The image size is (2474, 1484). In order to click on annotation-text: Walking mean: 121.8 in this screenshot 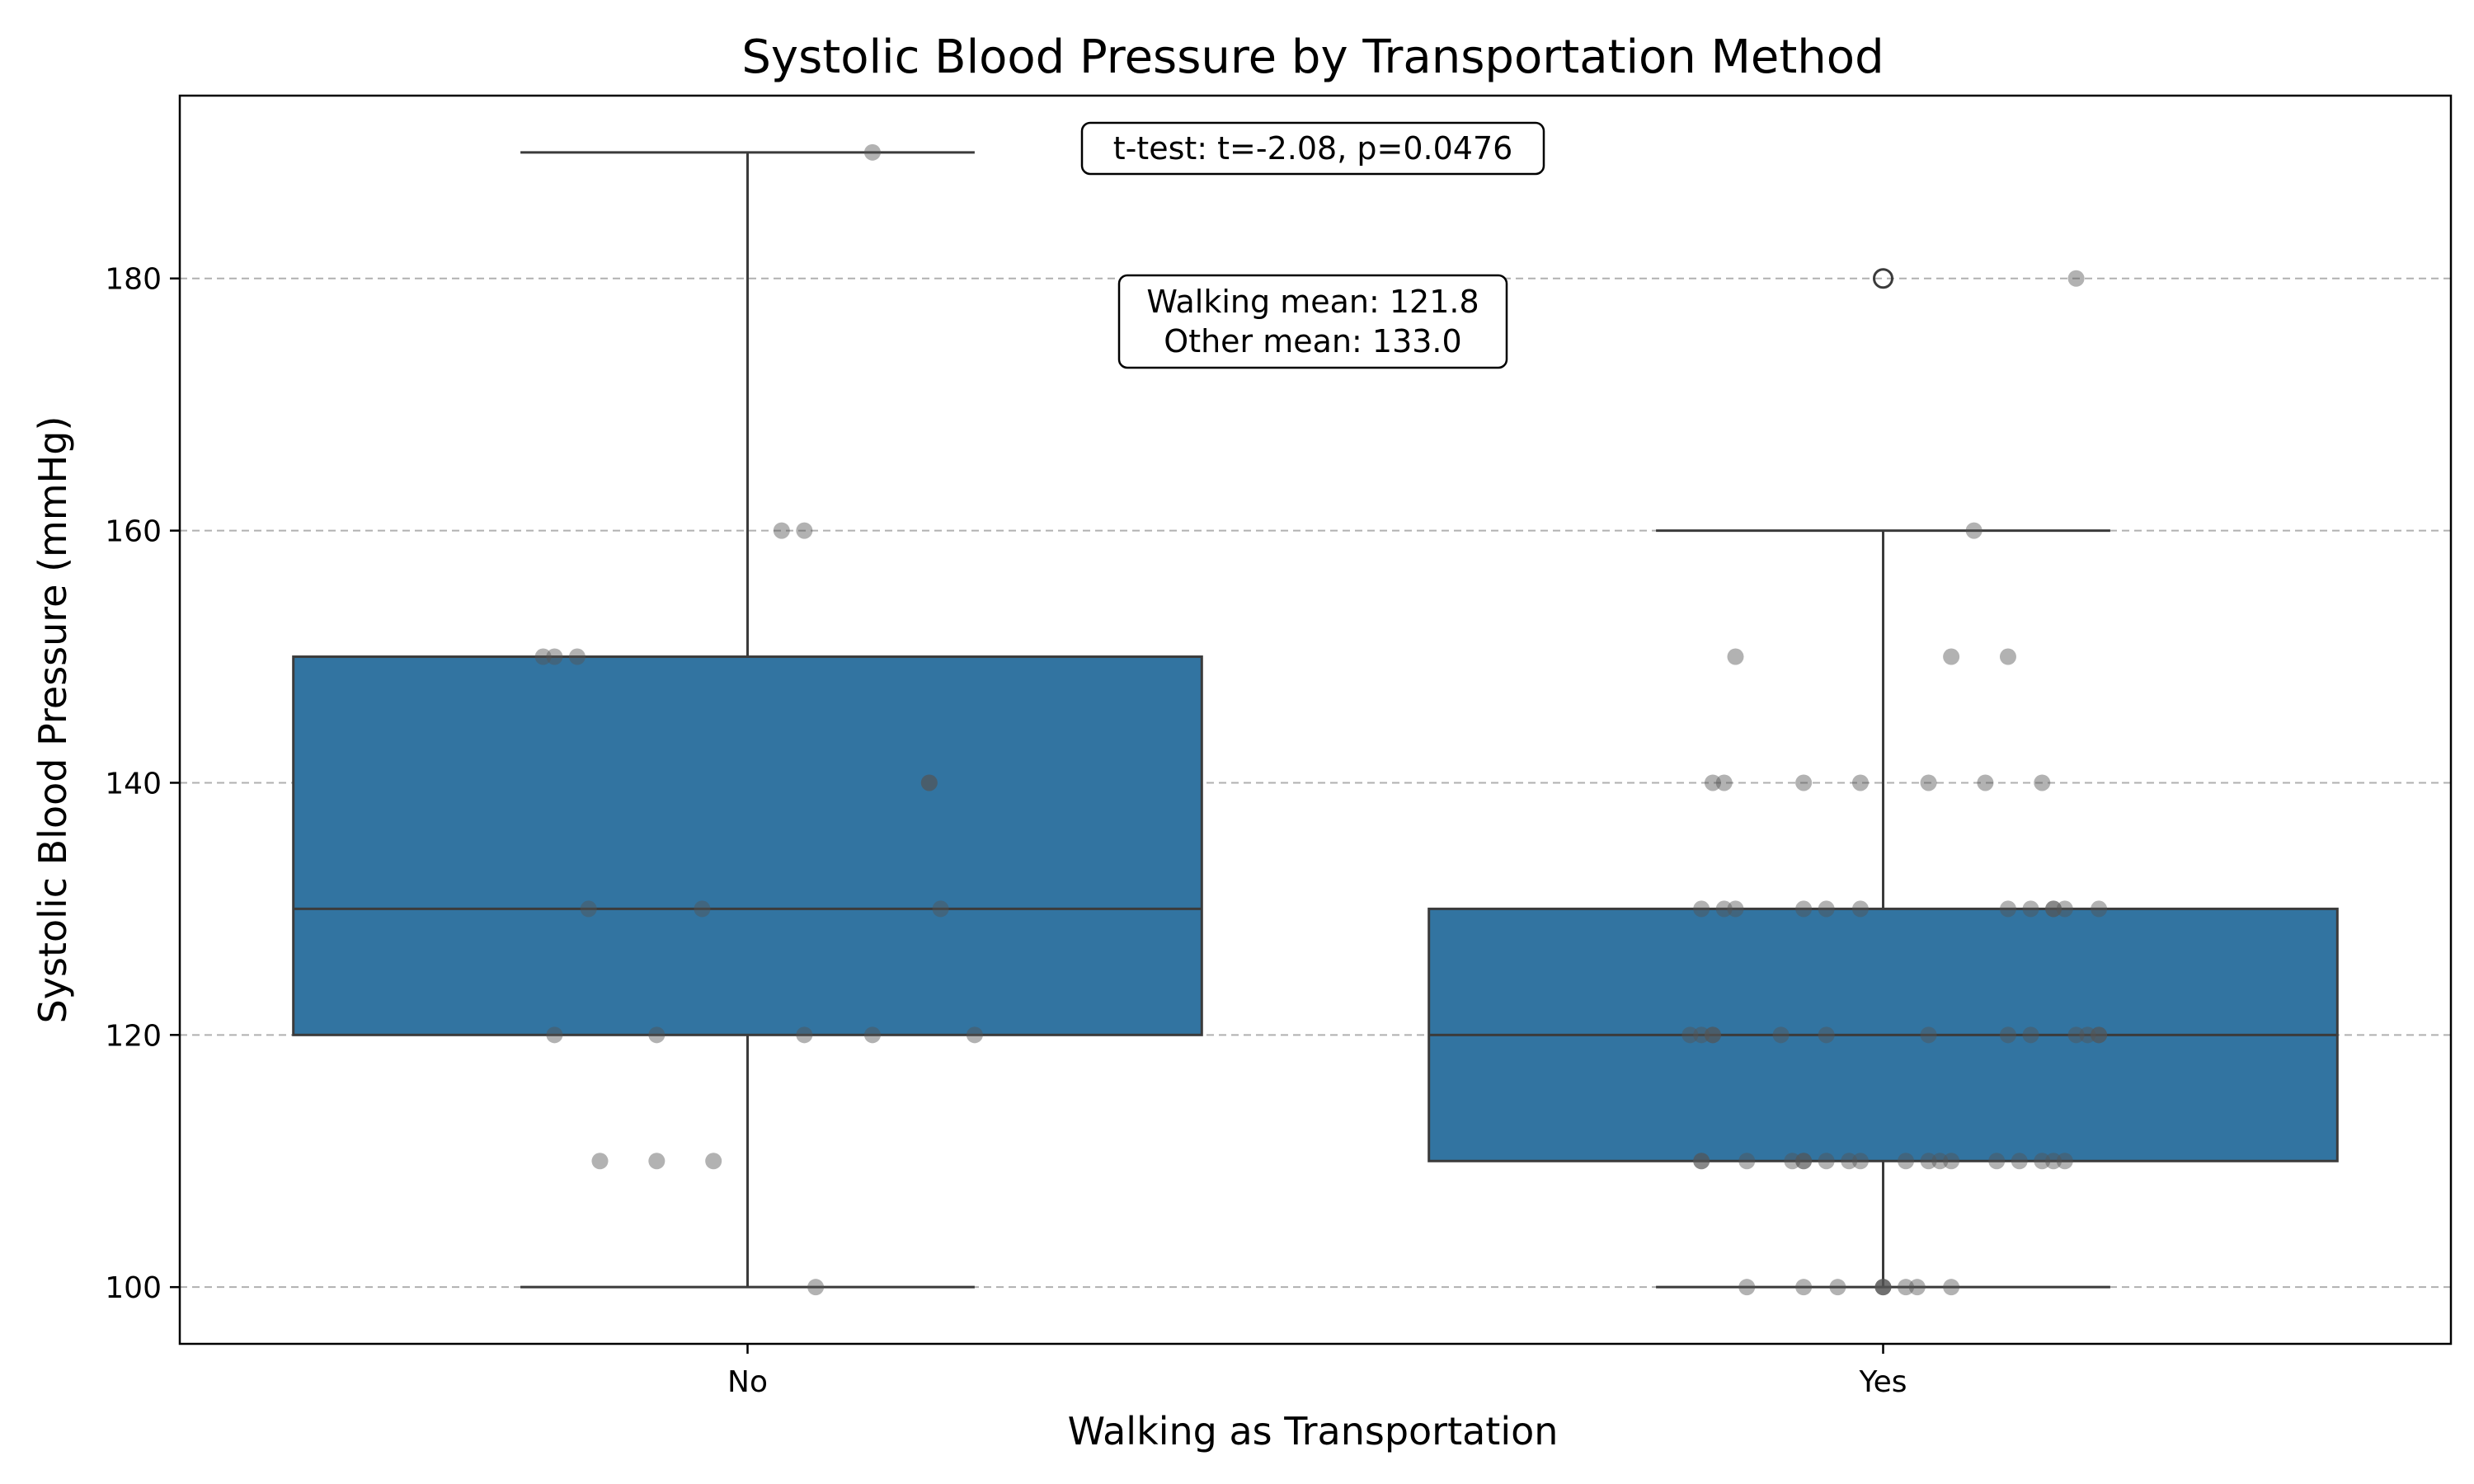, I will do `click(1312, 302)`.